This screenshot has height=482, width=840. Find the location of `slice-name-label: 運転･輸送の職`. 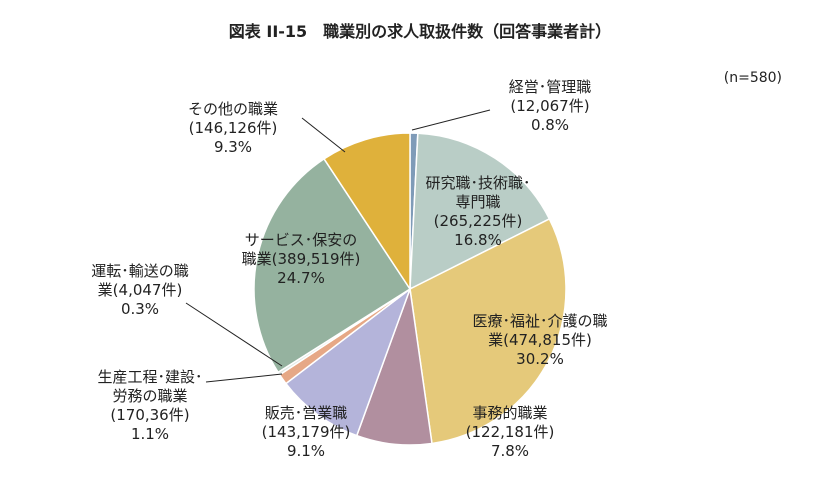

slice-name-label: 運転･輸送の職 is located at coordinates (140, 271).